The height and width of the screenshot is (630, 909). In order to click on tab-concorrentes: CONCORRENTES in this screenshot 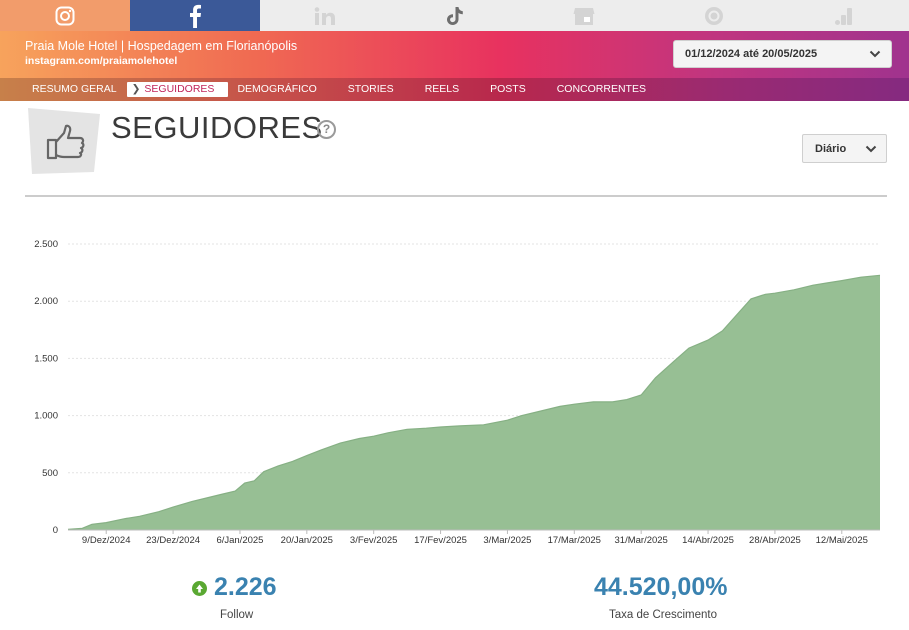, I will do `click(601, 89)`.